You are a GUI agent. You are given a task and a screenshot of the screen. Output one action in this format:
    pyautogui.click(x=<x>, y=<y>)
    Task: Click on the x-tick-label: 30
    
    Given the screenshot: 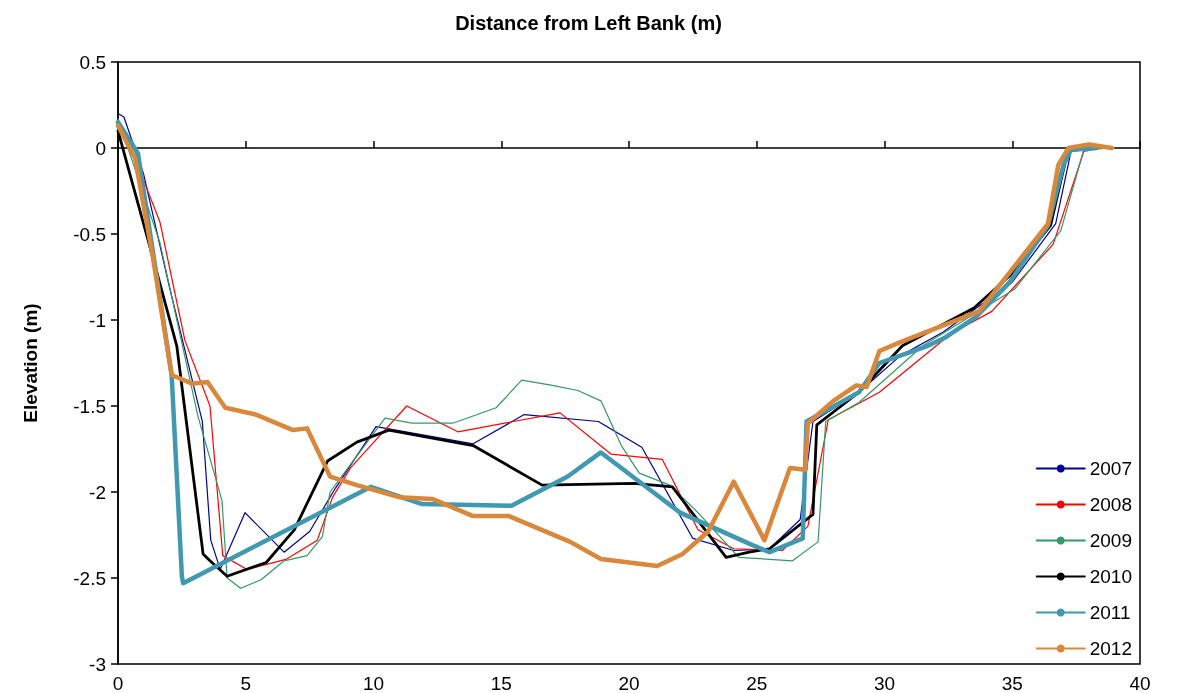 What is the action you would take?
    pyautogui.click(x=884, y=683)
    